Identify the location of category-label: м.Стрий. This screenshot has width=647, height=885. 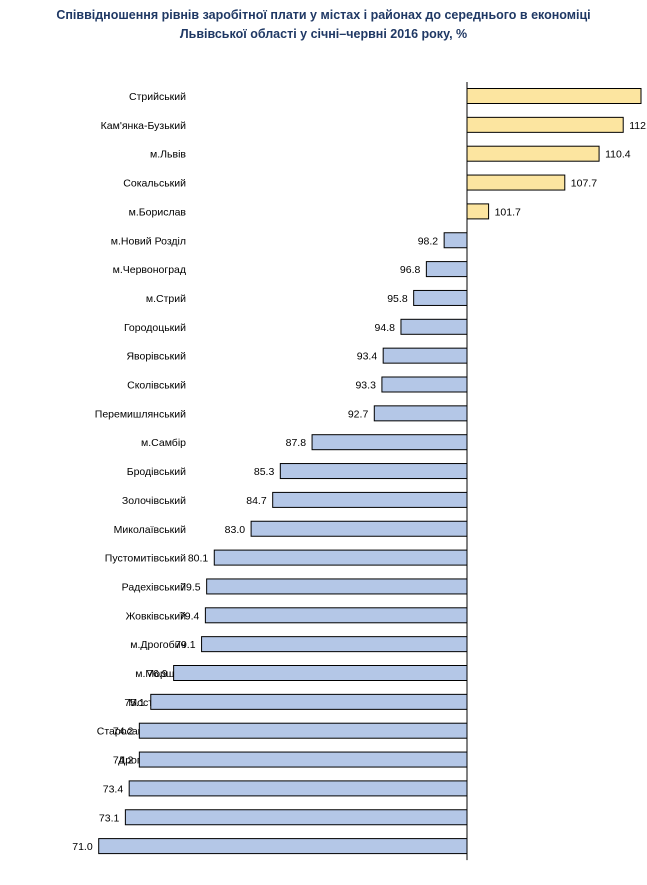
(166, 299).